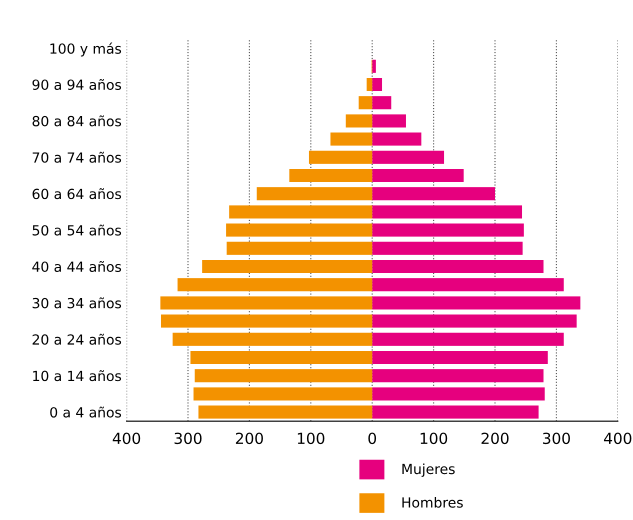 This screenshot has width=633, height=520. What do you see at coordinates (86, 49) in the screenshot?
I see `y-tick-label: 100 y más` at bounding box center [86, 49].